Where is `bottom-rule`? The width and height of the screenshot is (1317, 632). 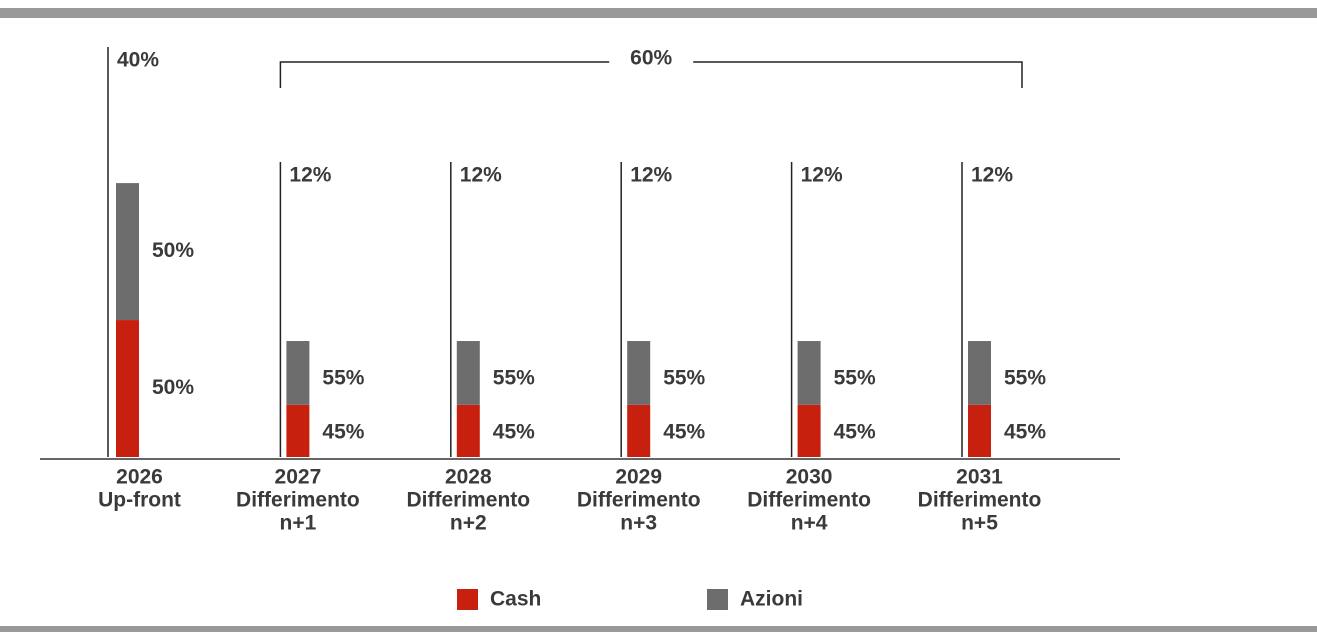
bottom-rule is located at coordinates (658, 629).